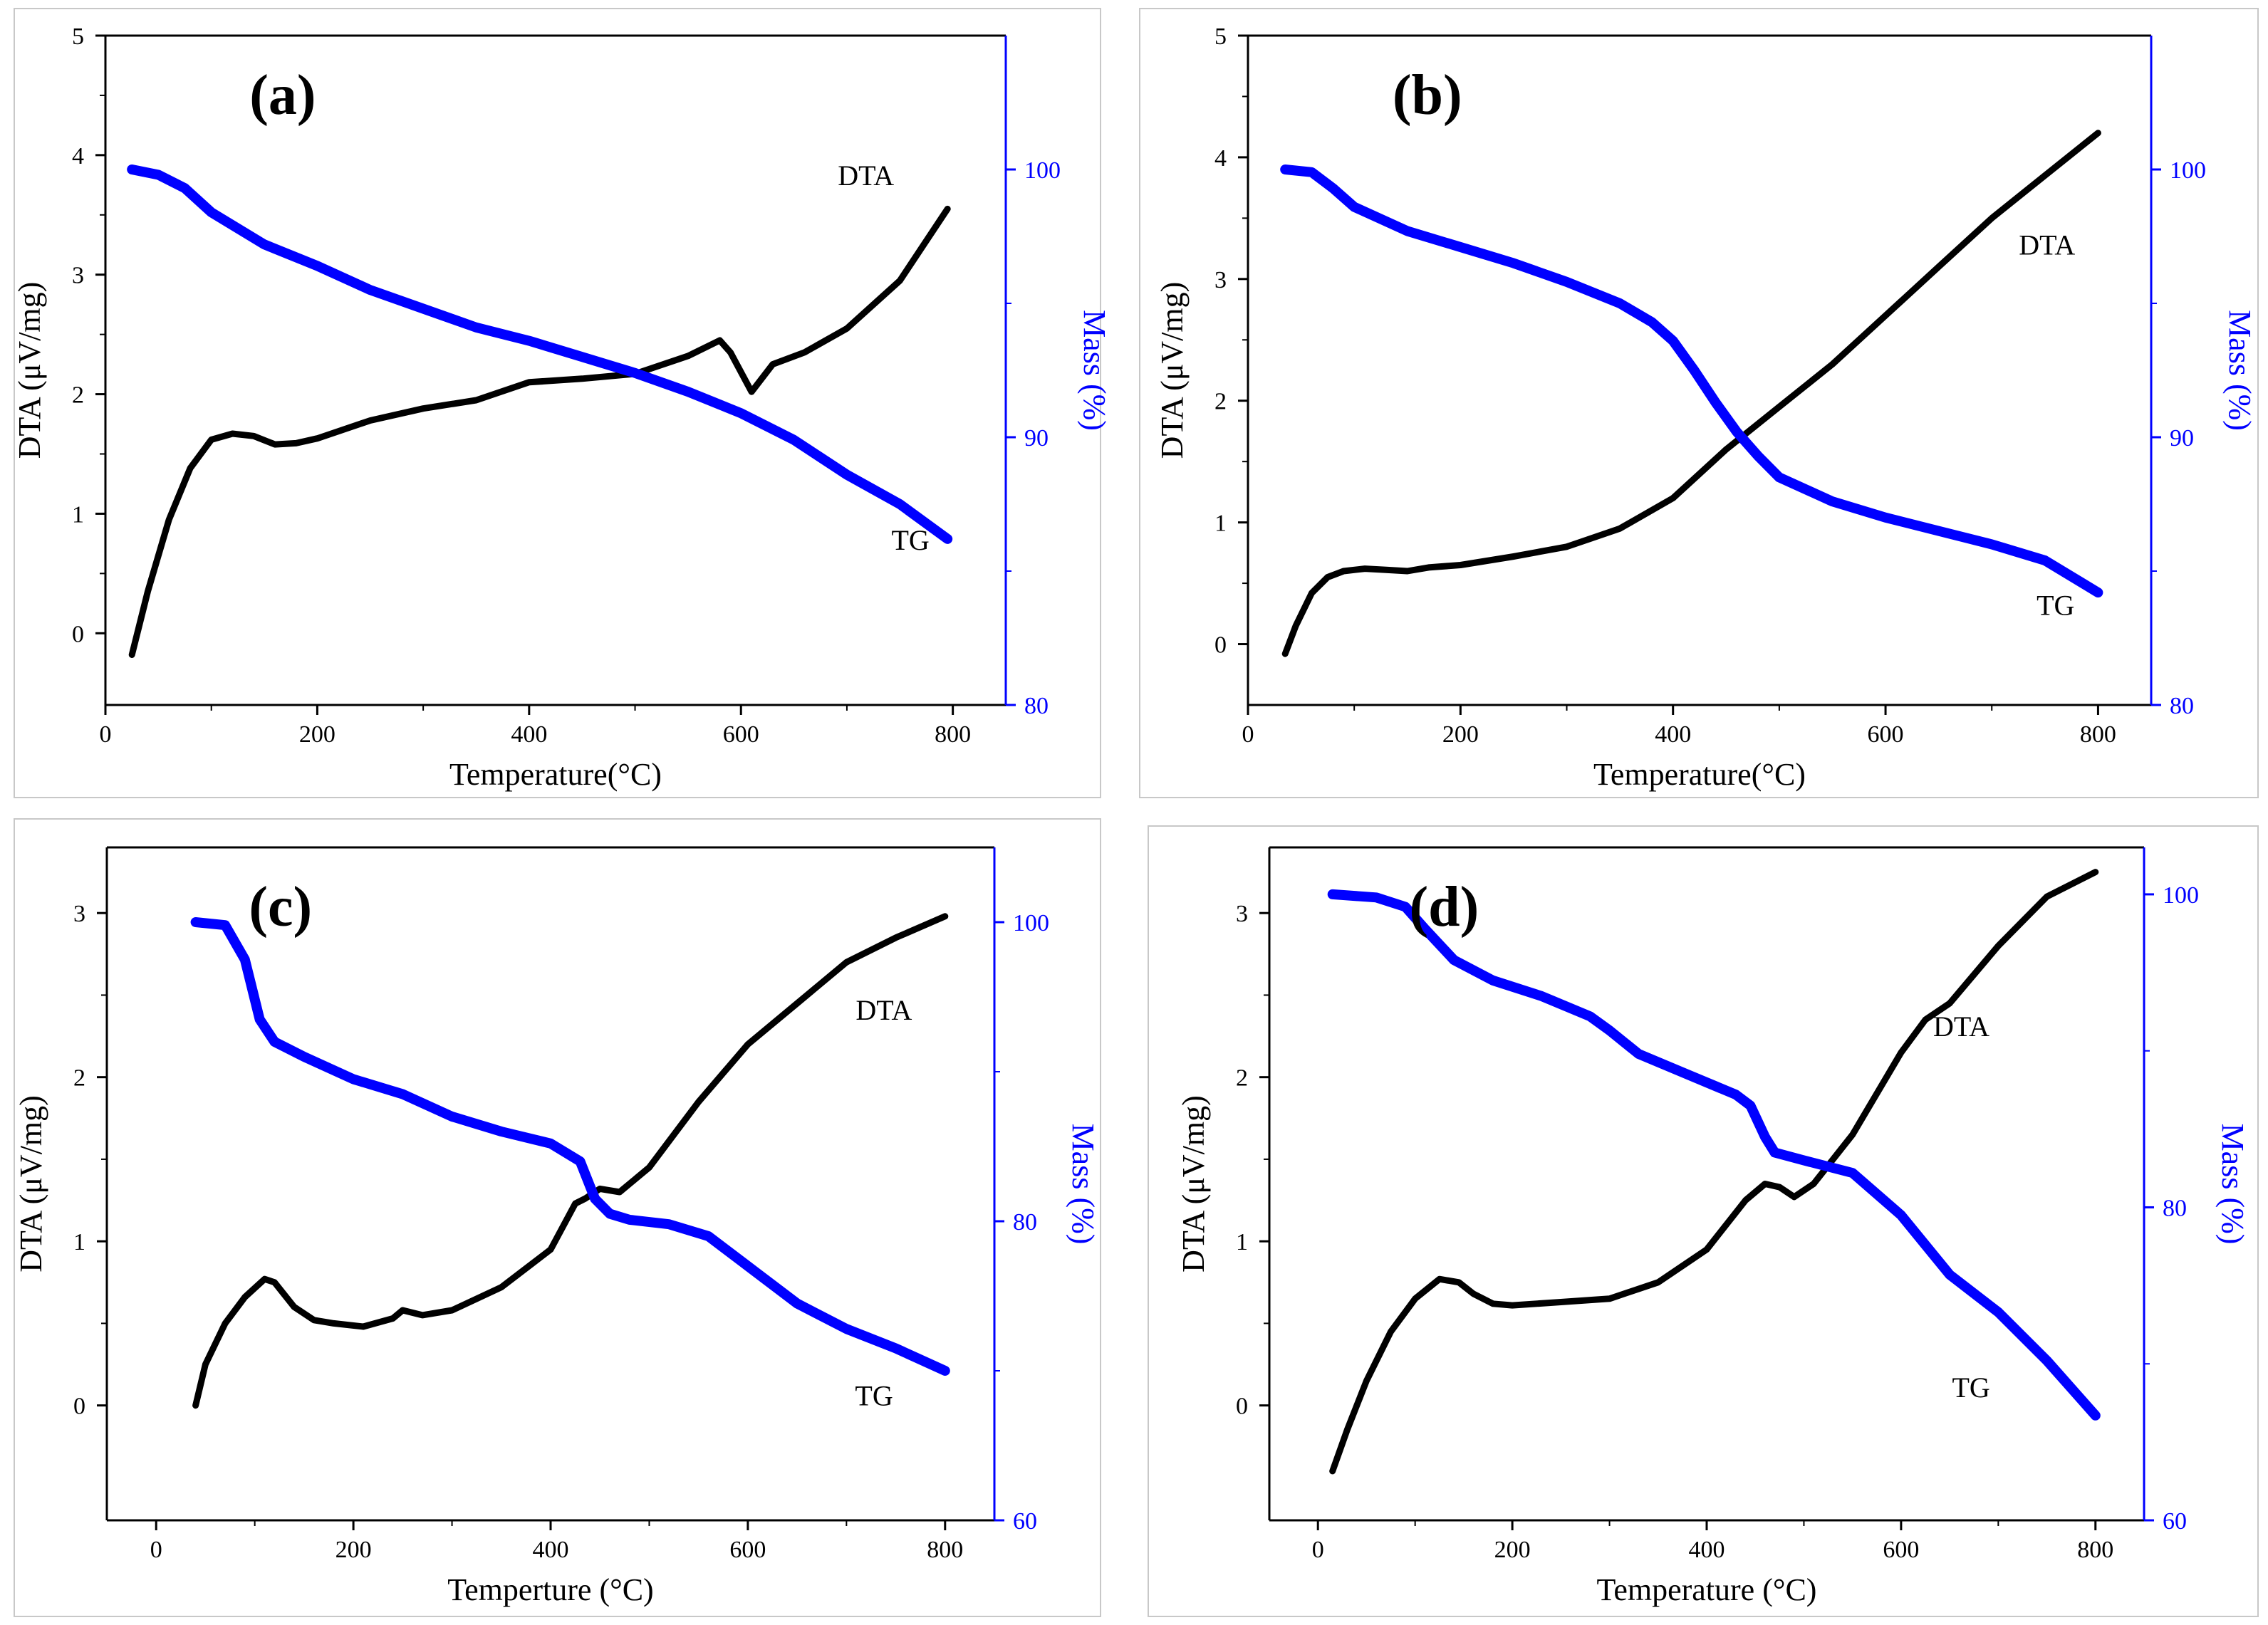 The width and height of the screenshot is (2268, 1625). I want to click on panel-label: (c), so click(280, 907).